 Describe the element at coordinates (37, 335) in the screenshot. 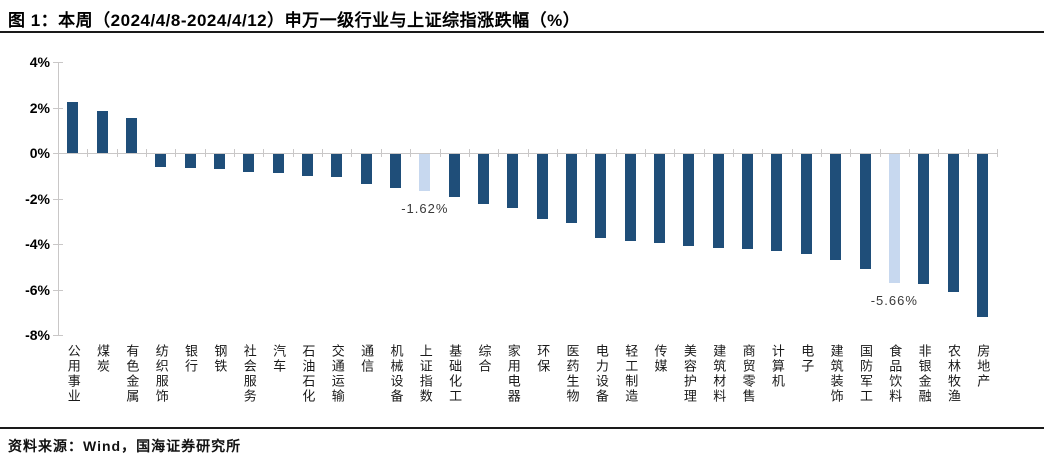

I see `y-axis-tick-label: -8%` at that location.